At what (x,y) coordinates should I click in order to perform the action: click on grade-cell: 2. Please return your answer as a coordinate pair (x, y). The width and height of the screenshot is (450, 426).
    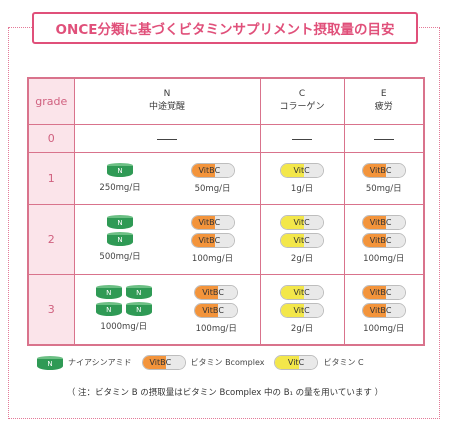
    Looking at the image, I should click on (51, 239).